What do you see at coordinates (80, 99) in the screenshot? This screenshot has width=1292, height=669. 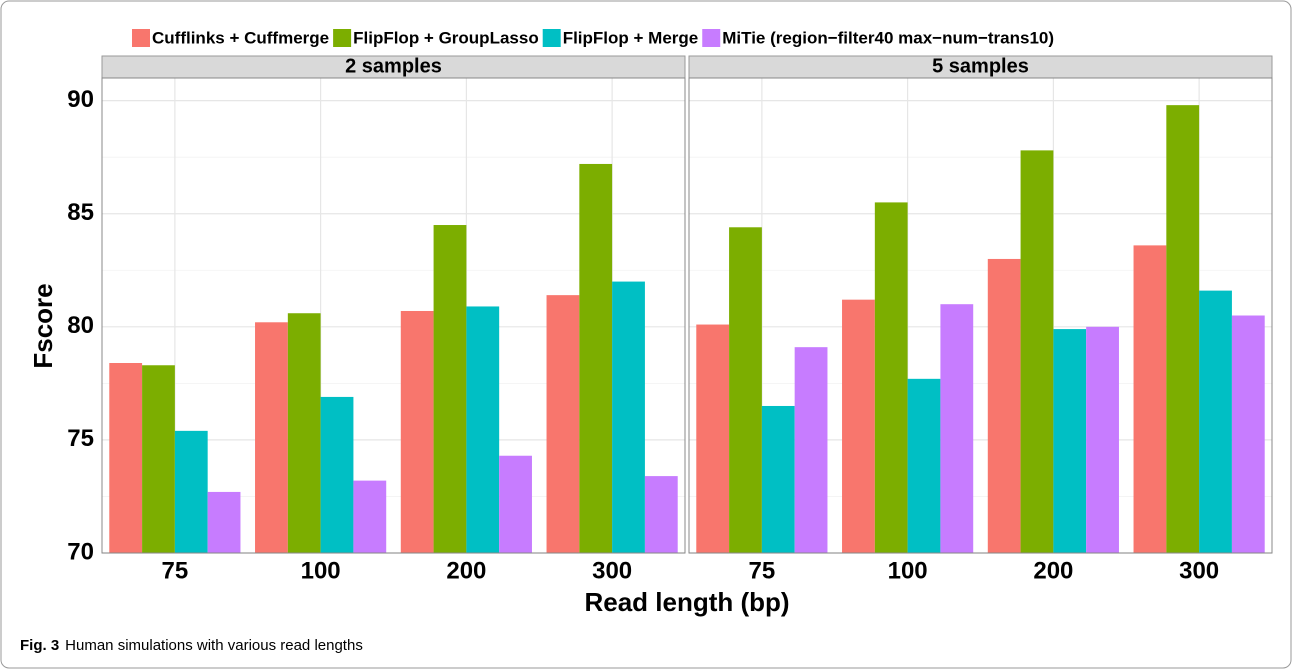 I see `y-tick-label: 90` at bounding box center [80, 99].